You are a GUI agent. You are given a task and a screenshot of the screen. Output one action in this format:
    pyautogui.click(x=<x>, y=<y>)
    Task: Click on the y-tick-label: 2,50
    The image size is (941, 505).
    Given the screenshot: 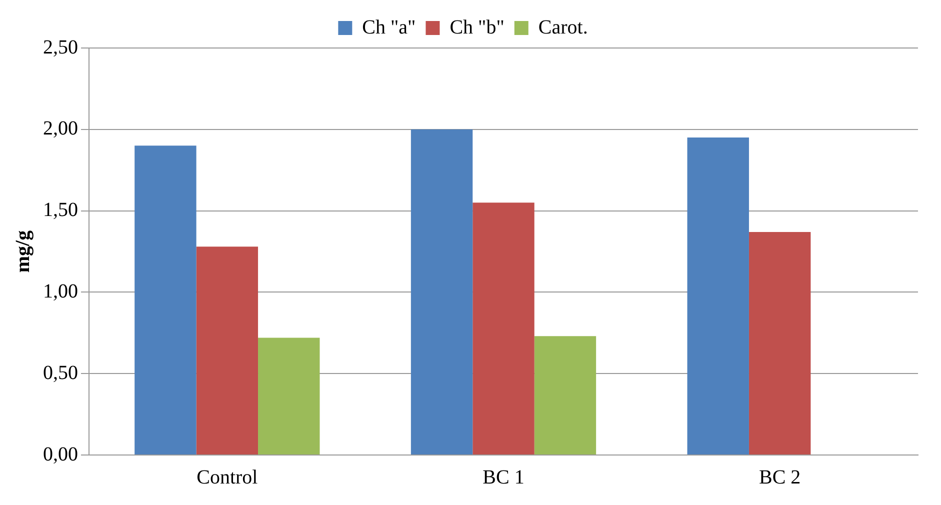 What is the action you would take?
    pyautogui.click(x=60, y=47)
    